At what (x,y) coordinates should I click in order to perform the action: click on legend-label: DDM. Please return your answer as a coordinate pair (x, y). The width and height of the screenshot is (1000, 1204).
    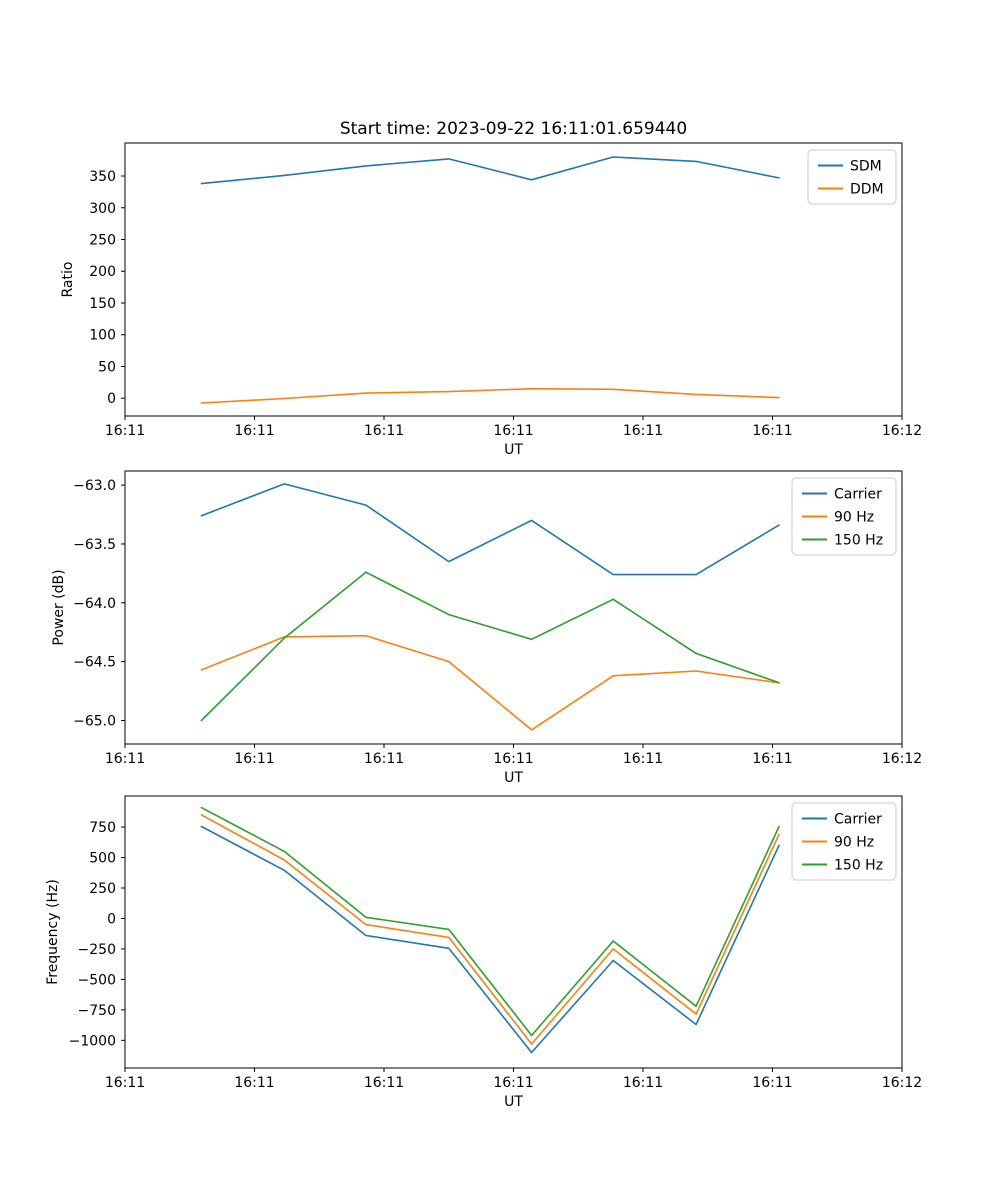
    Looking at the image, I should click on (867, 190).